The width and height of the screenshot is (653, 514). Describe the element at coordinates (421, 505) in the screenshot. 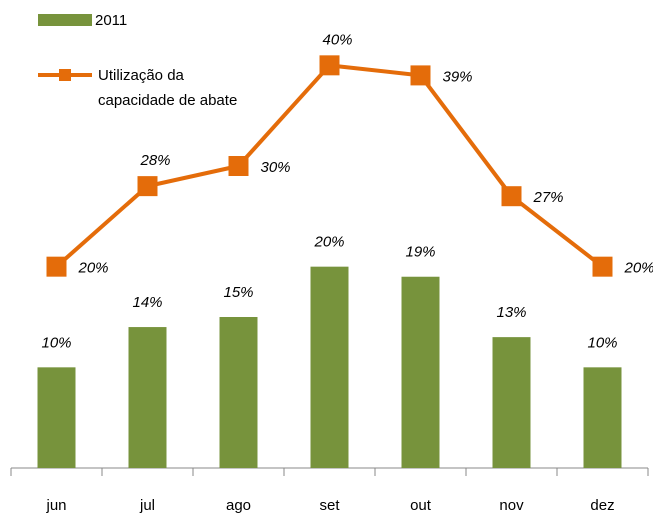

I see `x-tick-label: out` at that location.